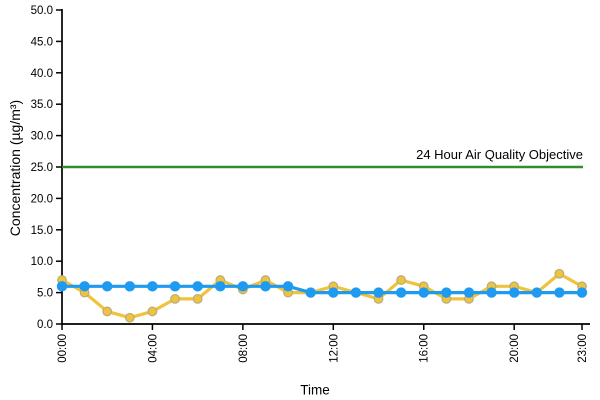  I want to click on series-yellow-line, so click(322, 296).